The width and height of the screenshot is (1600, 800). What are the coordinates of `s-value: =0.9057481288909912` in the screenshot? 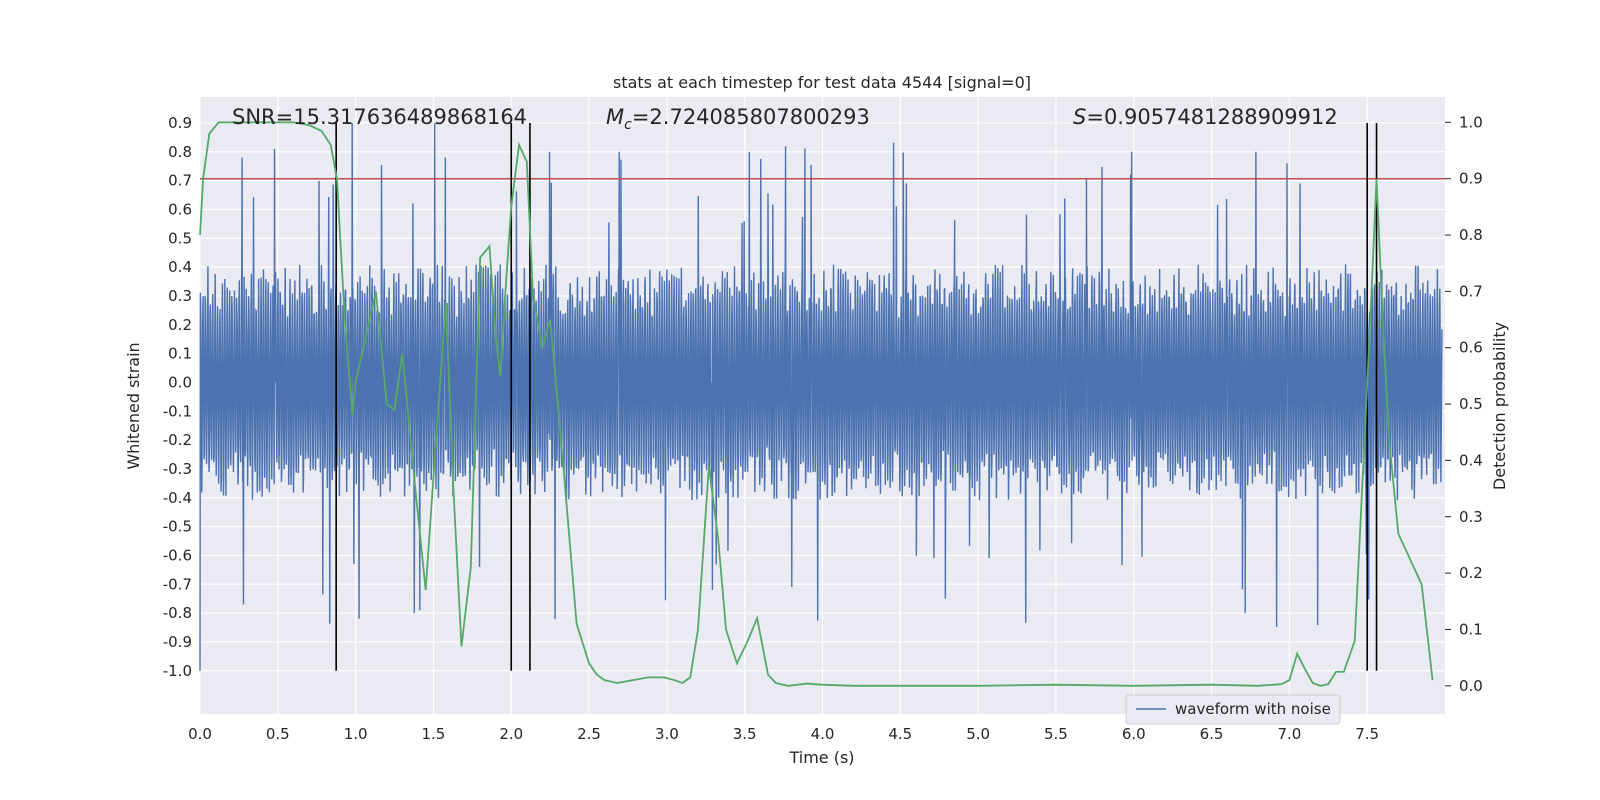 It's located at (1211, 117).